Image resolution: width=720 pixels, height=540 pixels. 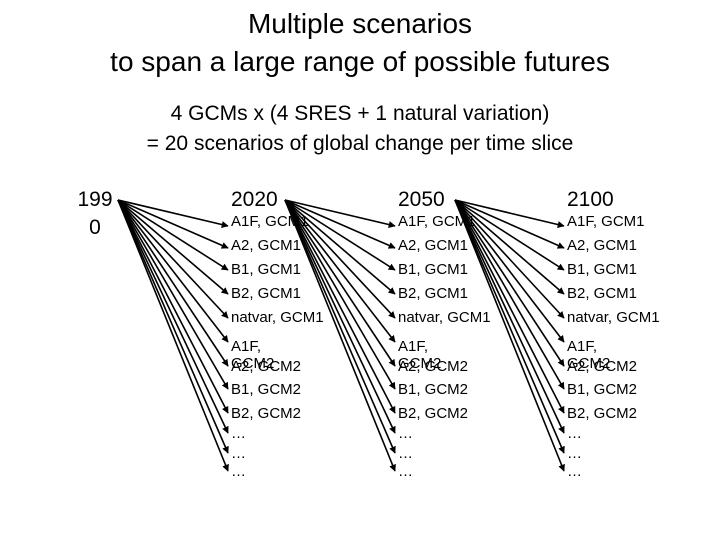 I want to click on start-year-line-2: 0, so click(x=95, y=227).